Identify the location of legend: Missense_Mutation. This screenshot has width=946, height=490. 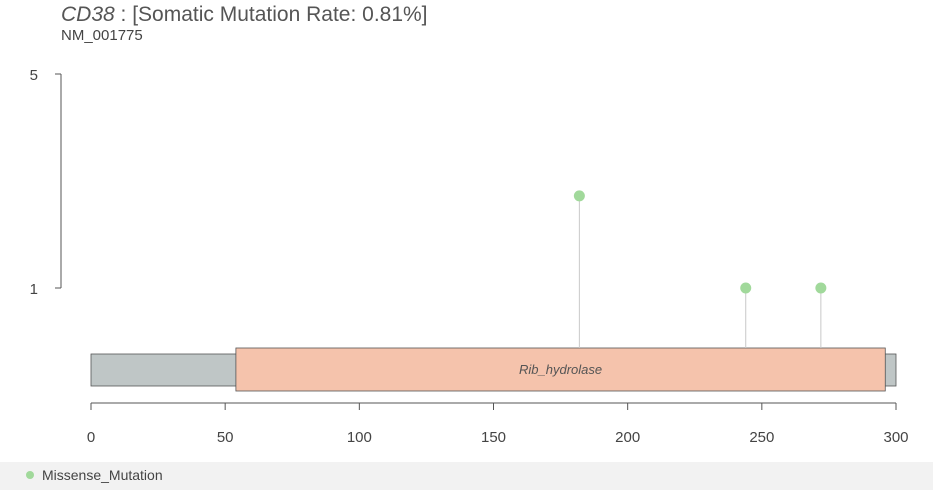
(466, 476).